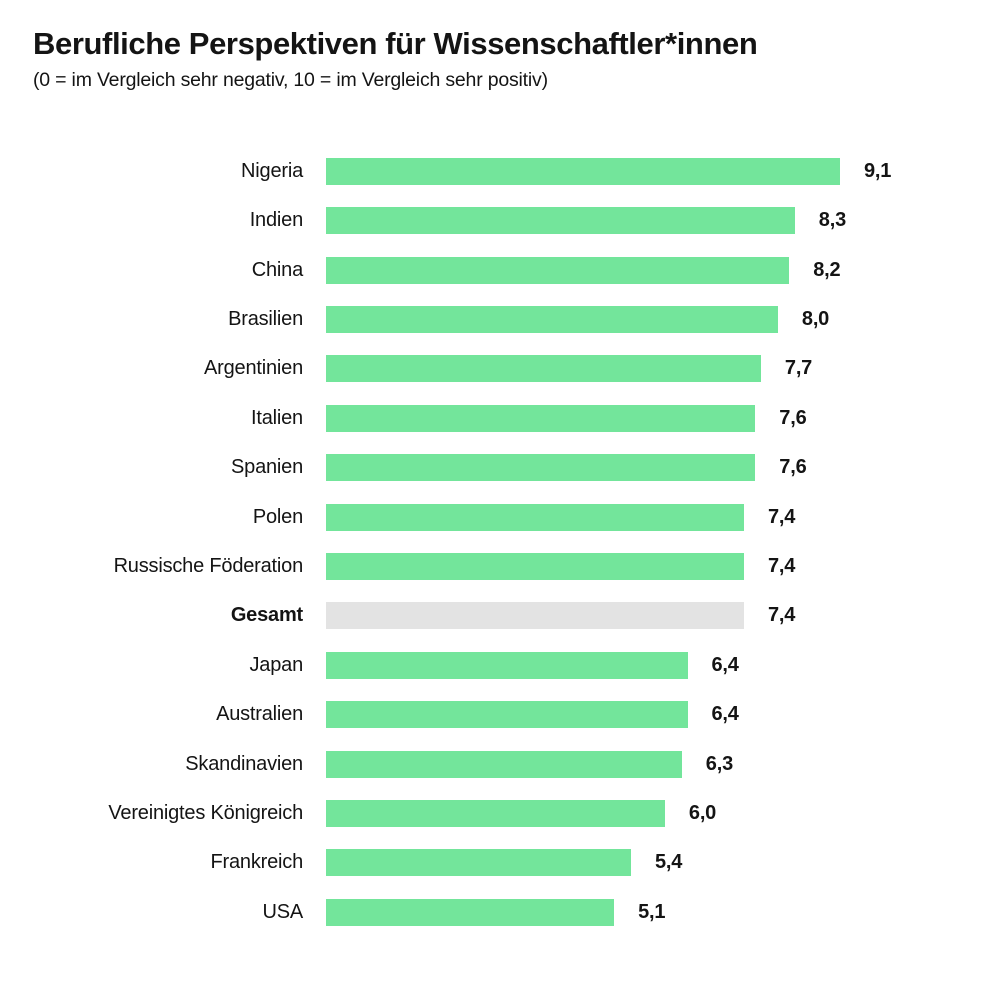 This screenshot has height=992, width=992. Describe the element at coordinates (827, 269) in the screenshot. I see `value-label: 8,2` at that location.